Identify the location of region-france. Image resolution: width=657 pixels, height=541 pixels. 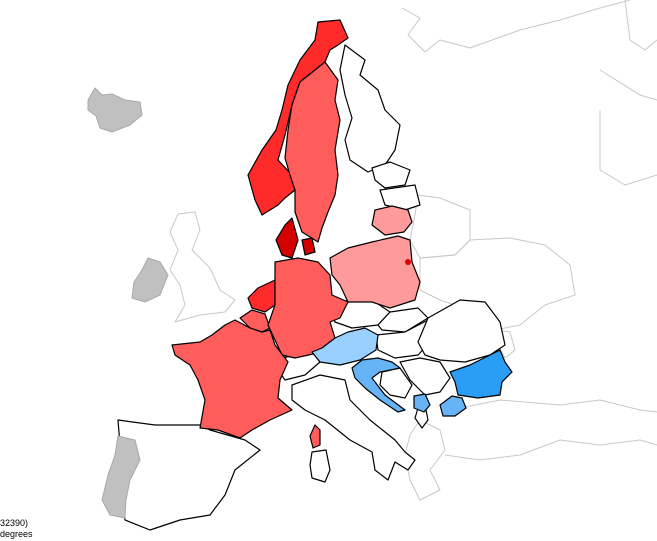
(232, 379).